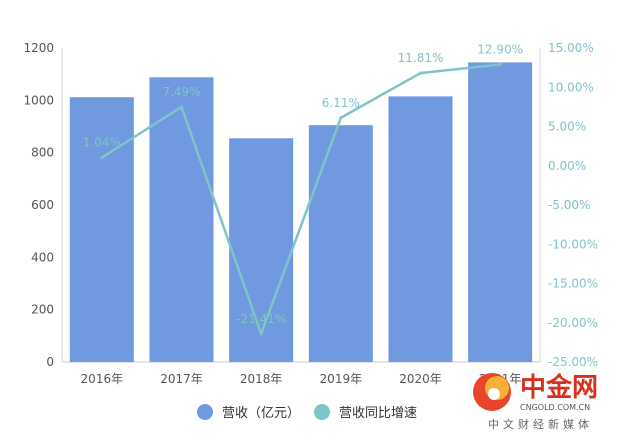 Image resolution: width=628 pixels, height=442 pixels. What do you see at coordinates (102, 143) in the screenshot?
I see `data-label: 1.04%` at bounding box center [102, 143].